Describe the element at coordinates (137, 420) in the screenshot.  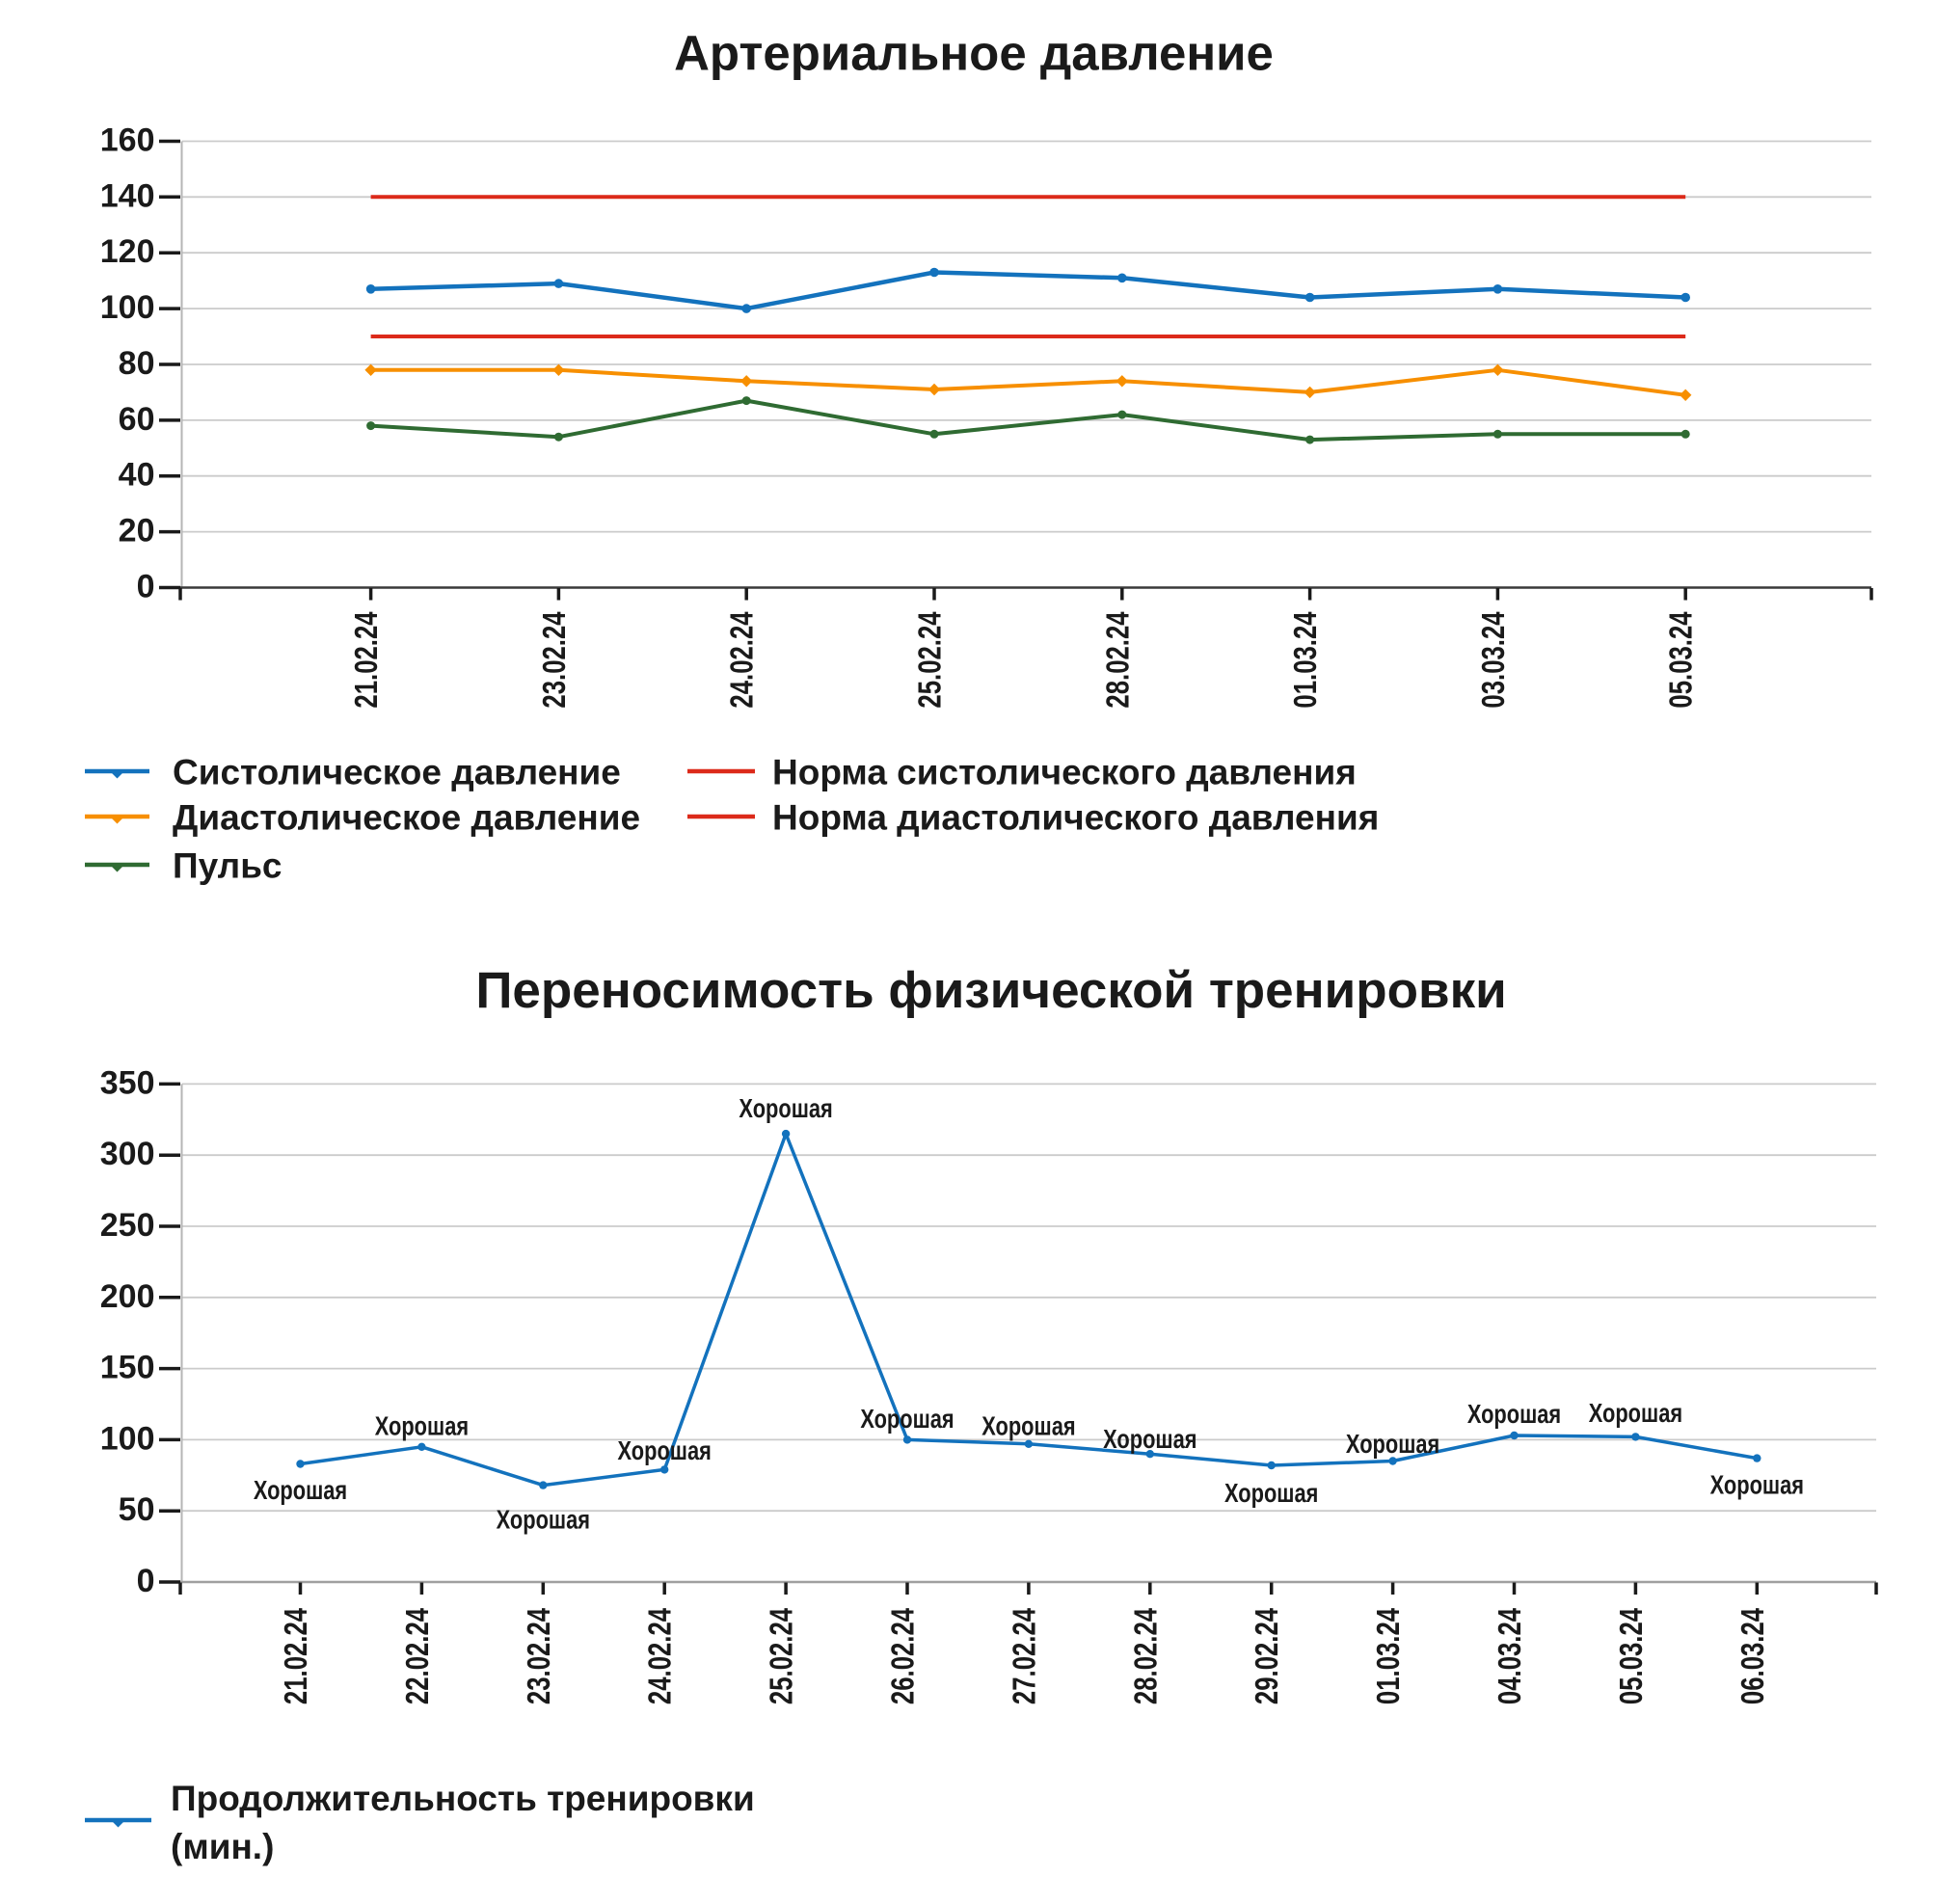
I see `svg-text: 60` at that location.